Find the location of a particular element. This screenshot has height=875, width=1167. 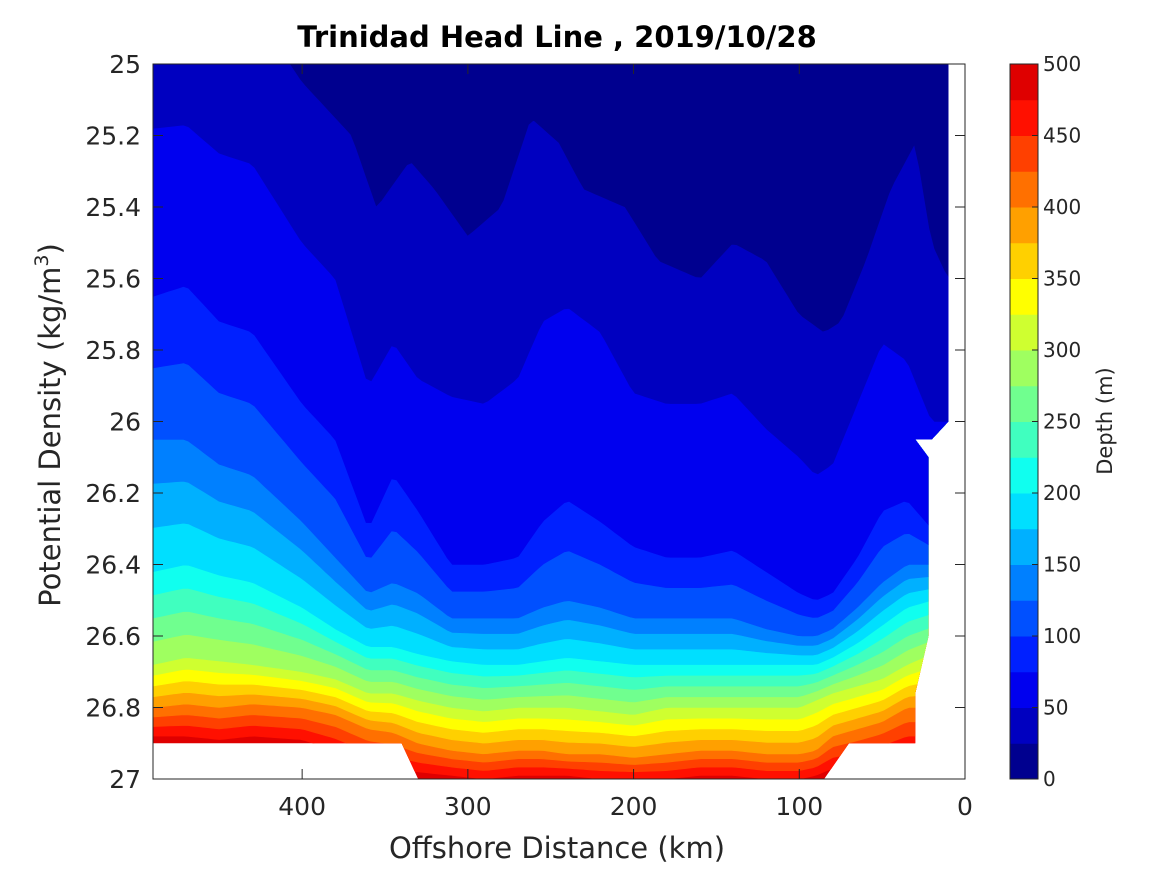

colorbar-tick-label: 100 is located at coordinates (1062, 636).